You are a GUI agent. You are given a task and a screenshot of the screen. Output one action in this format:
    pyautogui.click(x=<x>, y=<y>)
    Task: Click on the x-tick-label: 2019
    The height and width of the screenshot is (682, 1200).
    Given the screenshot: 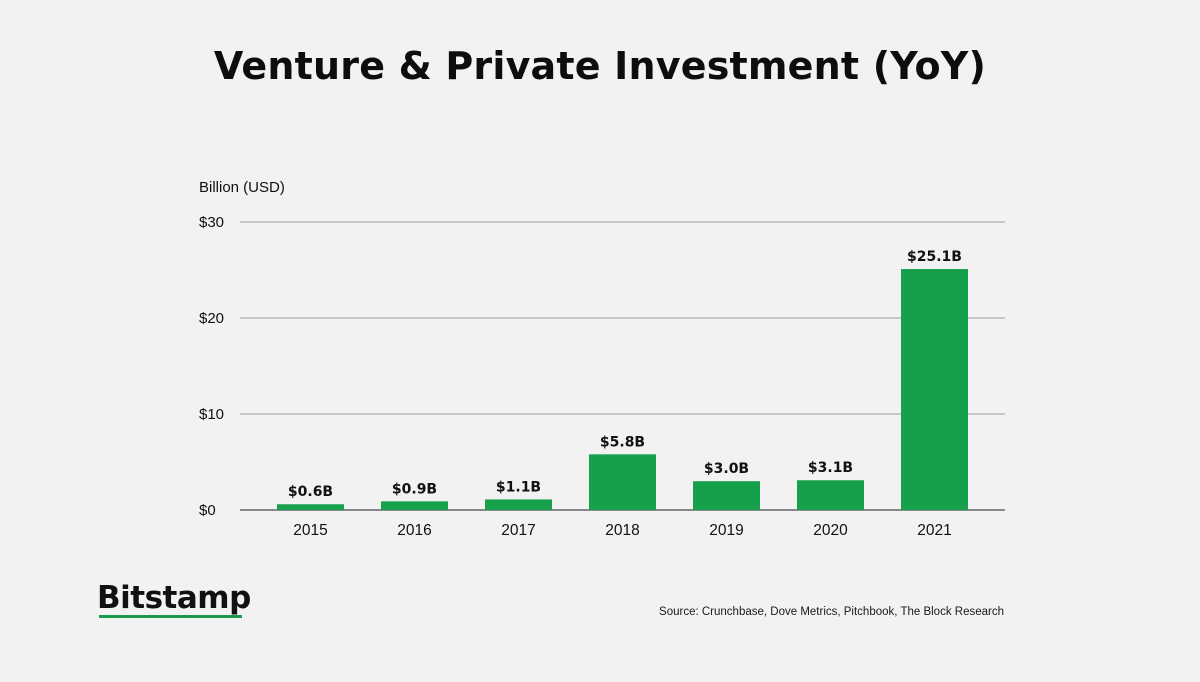 What is the action you would take?
    pyautogui.click(x=726, y=530)
    